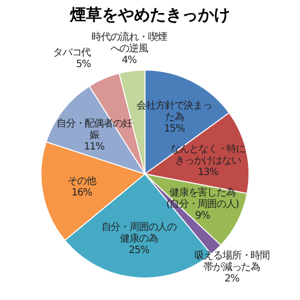 The image size is (300, 300). Describe the element at coordinates (94, 146) in the screenshot. I see `data-label: 11%` at that location.